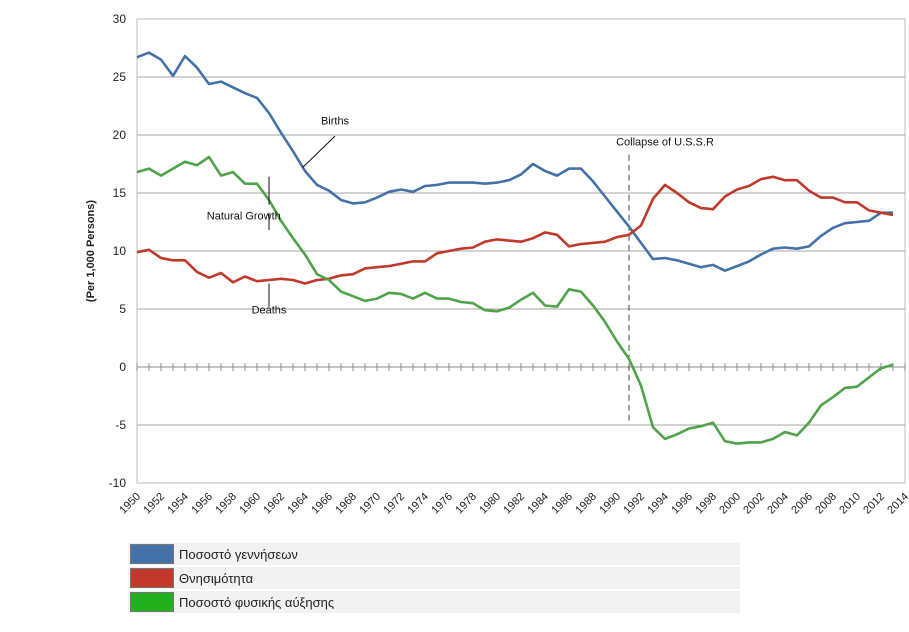 This screenshot has height=632, width=909. What do you see at coordinates (665, 142) in the screenshot?
I see `annotation-label: Collapse of U.S.S.R` at bounding box center [665, 142].